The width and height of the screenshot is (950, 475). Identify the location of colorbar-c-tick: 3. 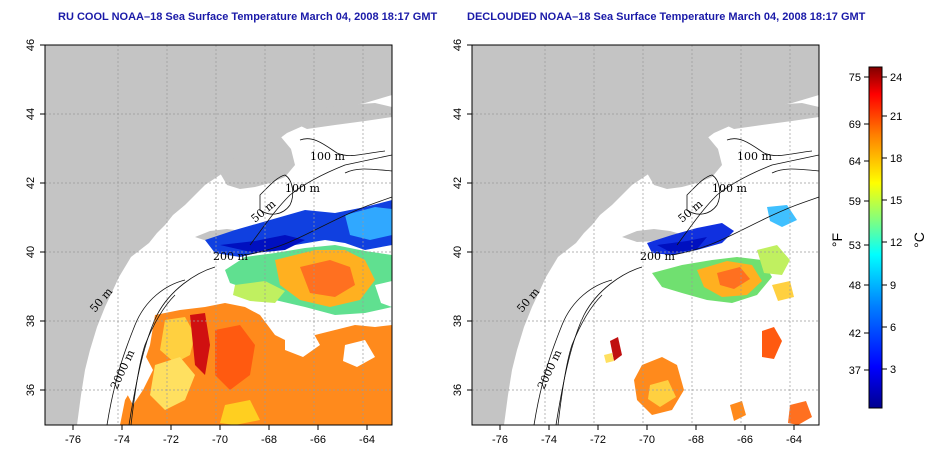
(893, 370).